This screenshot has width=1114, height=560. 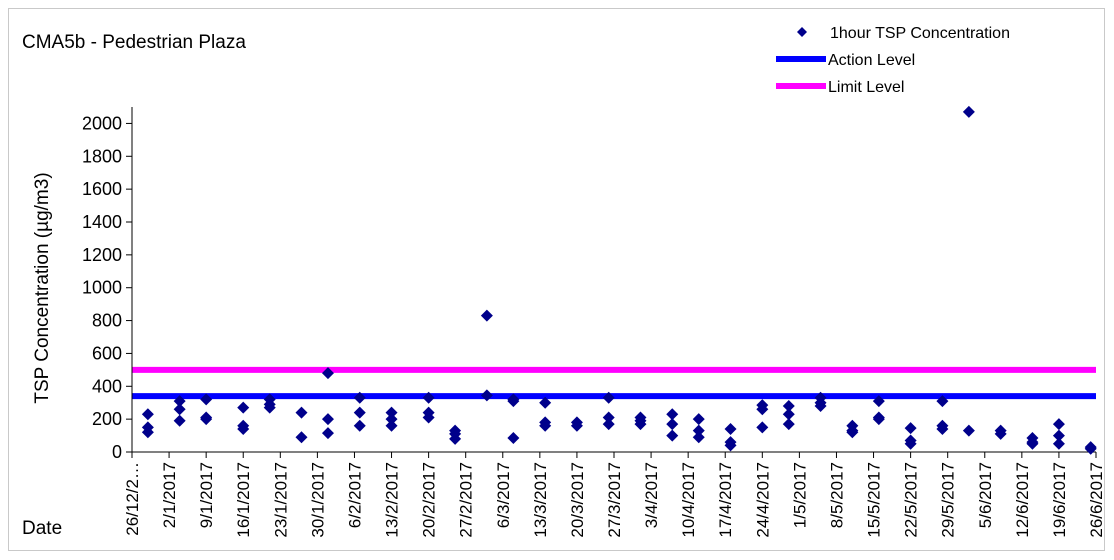 I want to click on x-tick-label: 22/5/2017, so click(x=911, y=500).